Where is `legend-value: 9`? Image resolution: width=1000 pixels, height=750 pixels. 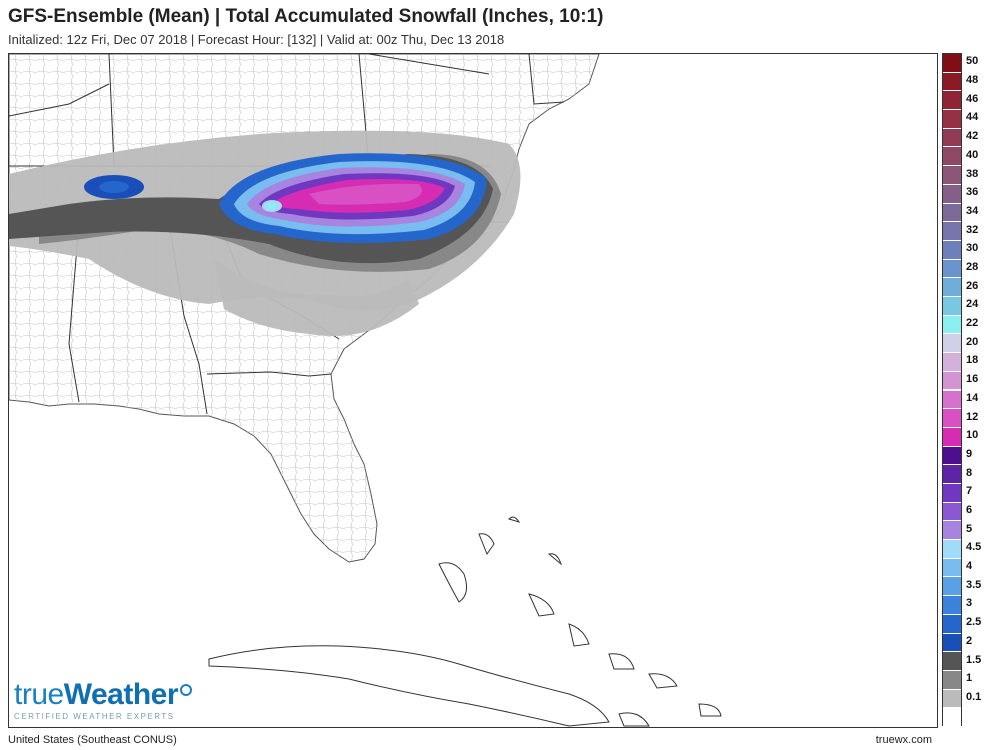
legend-value: 9 is located at coordinates (969, 453).